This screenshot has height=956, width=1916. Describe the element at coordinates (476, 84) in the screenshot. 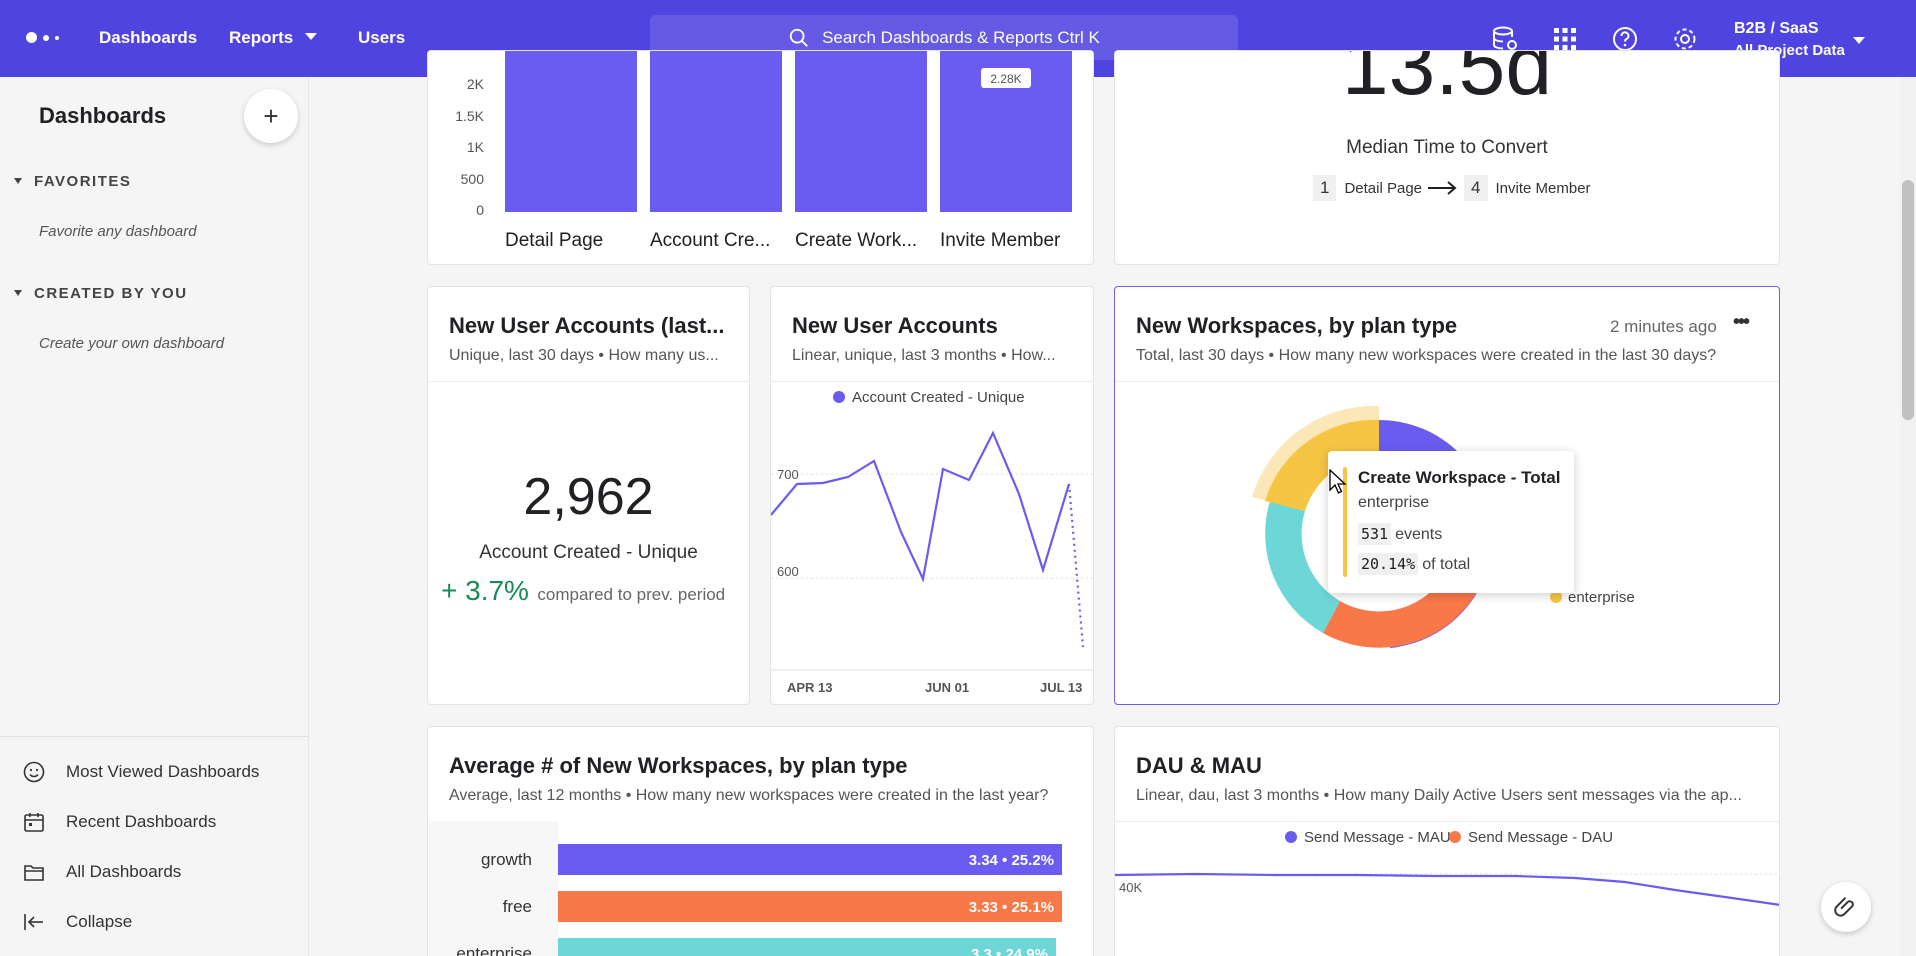

I see `y-tick: 2K` at that location.